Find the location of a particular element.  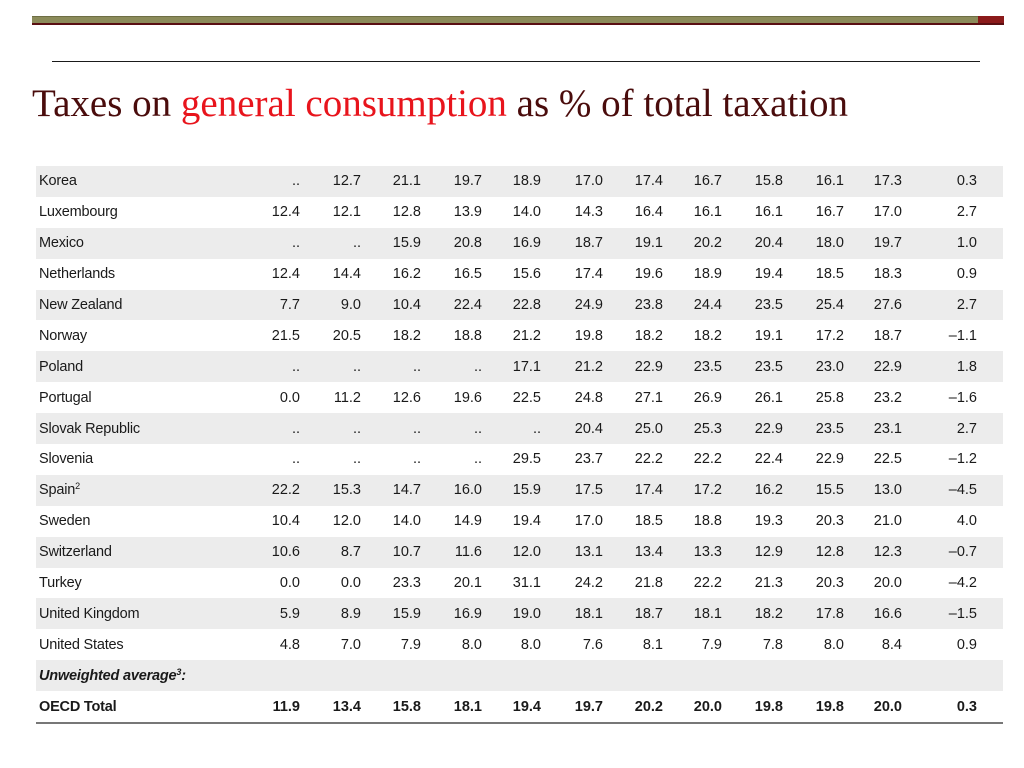

cell-value: 1.0 is located at coordinates (939, 243).